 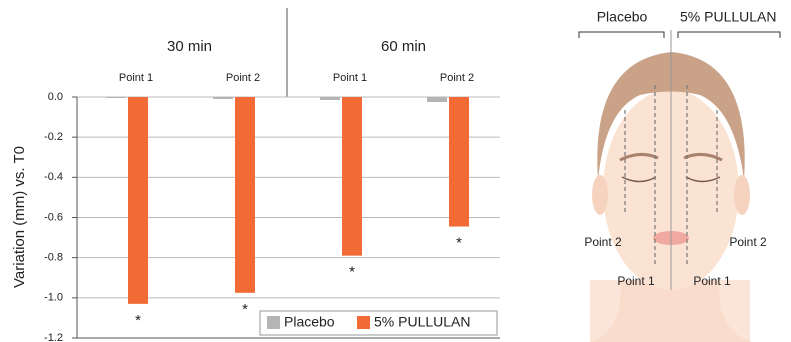 What do you see at coordinates (309, 322) in the screenshot?
I see `legend-label: Placebo` at bounding box center [309, 322].